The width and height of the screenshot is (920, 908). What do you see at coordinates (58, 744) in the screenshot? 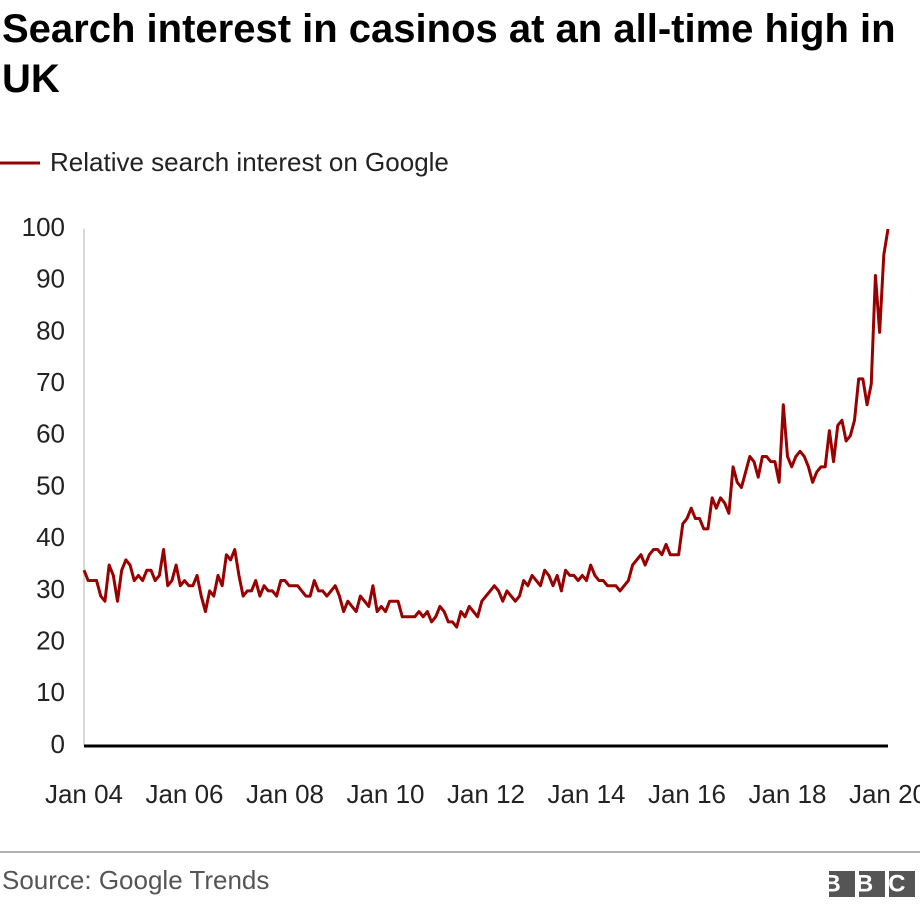
I see `y-tick-label: 0` at bounding box center [58, 744].